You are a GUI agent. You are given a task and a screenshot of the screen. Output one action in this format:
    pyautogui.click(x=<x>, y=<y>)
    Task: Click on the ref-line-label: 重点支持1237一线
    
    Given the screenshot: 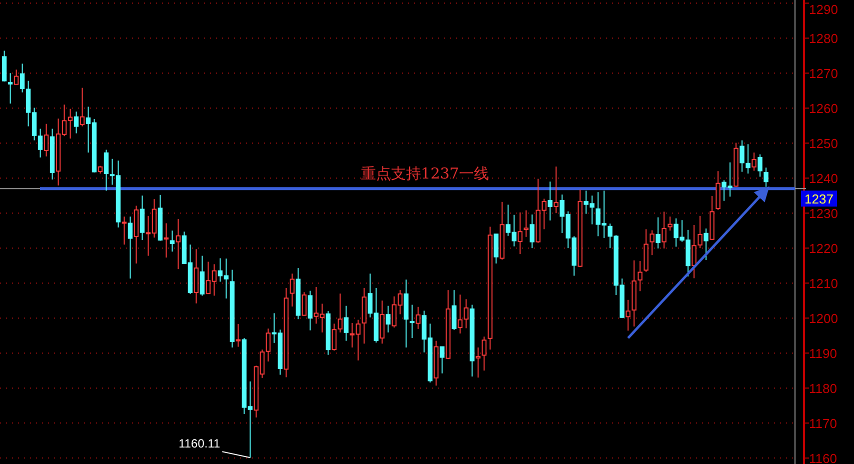 What is the action you would take?
    pyautogui.click(x=425, y=173)
    